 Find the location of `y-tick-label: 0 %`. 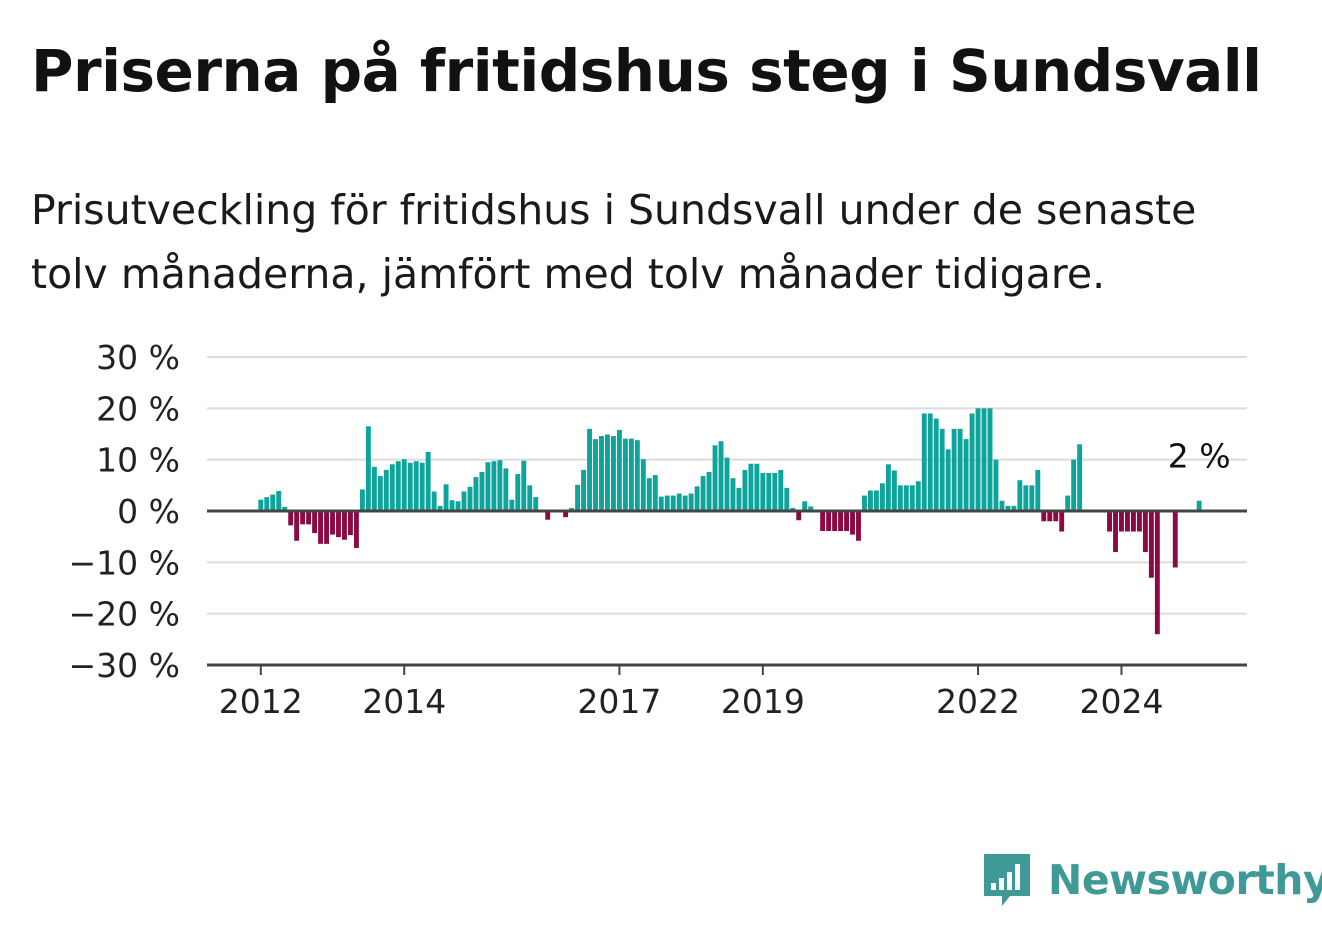

y-tick-label: 0 % is located at coordinates (148, 511).